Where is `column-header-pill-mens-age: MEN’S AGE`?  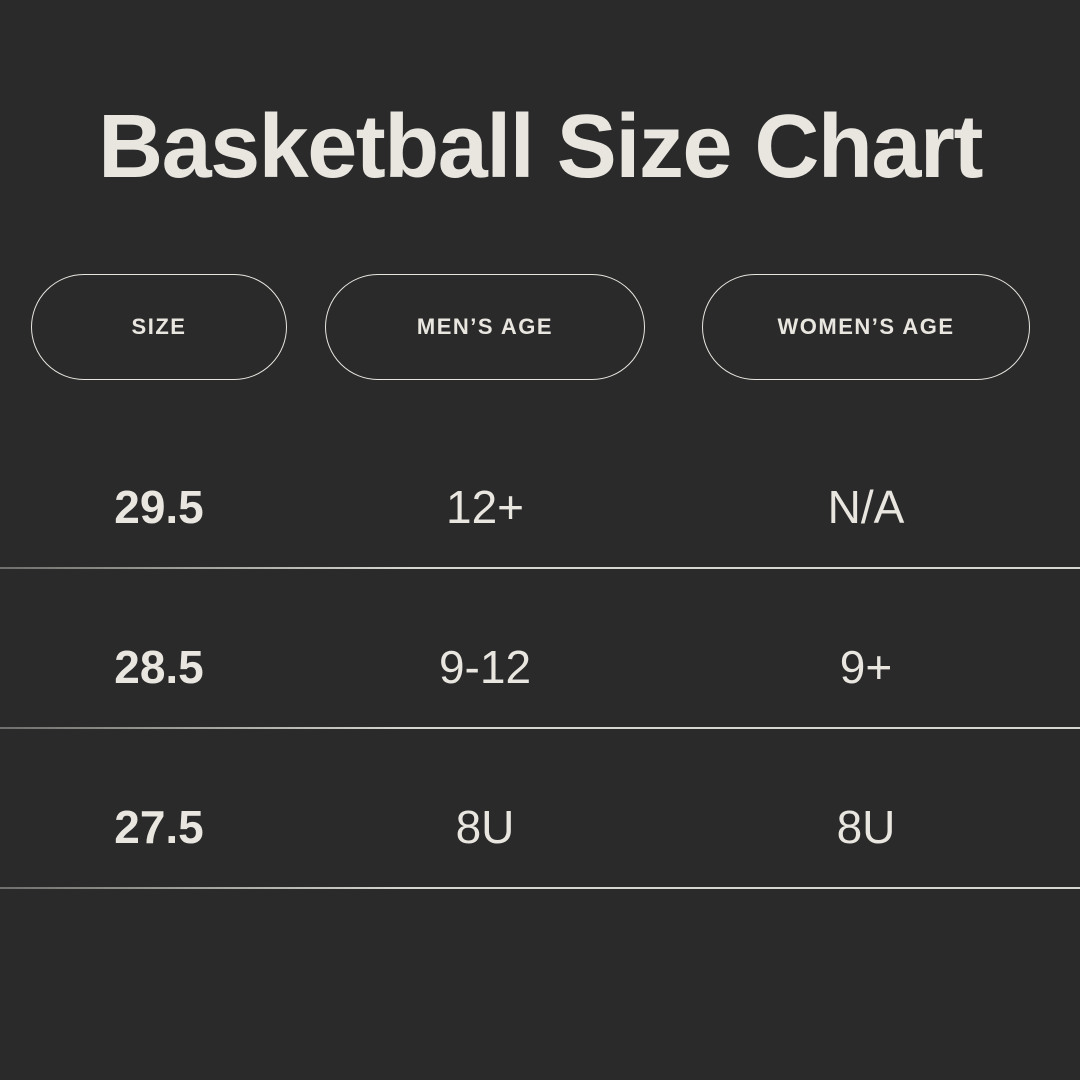 column-header-pill-mens-age: MEN’S AGE is located at coordinates (485, 326).